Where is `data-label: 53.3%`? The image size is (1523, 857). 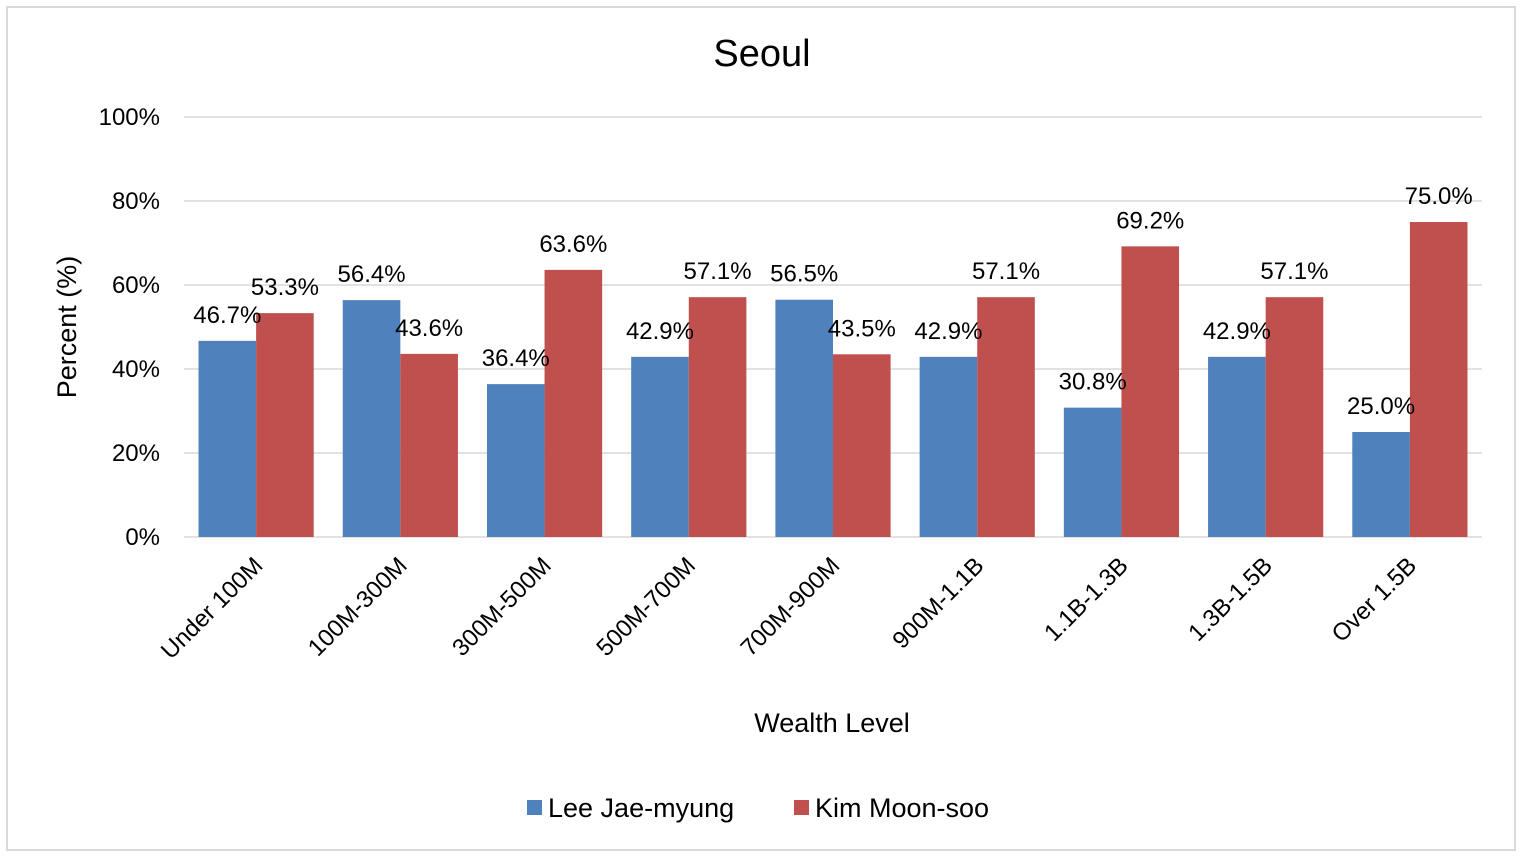 data-label: 53.3% is located at coordinates (285, 287).